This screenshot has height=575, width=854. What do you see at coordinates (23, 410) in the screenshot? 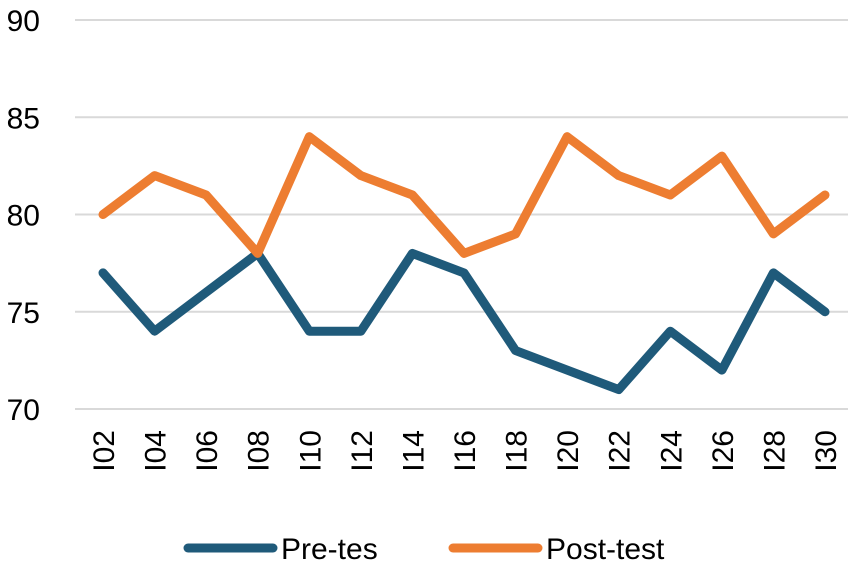
I see `y-tick-label: 70` at bounding box center [23, 410].